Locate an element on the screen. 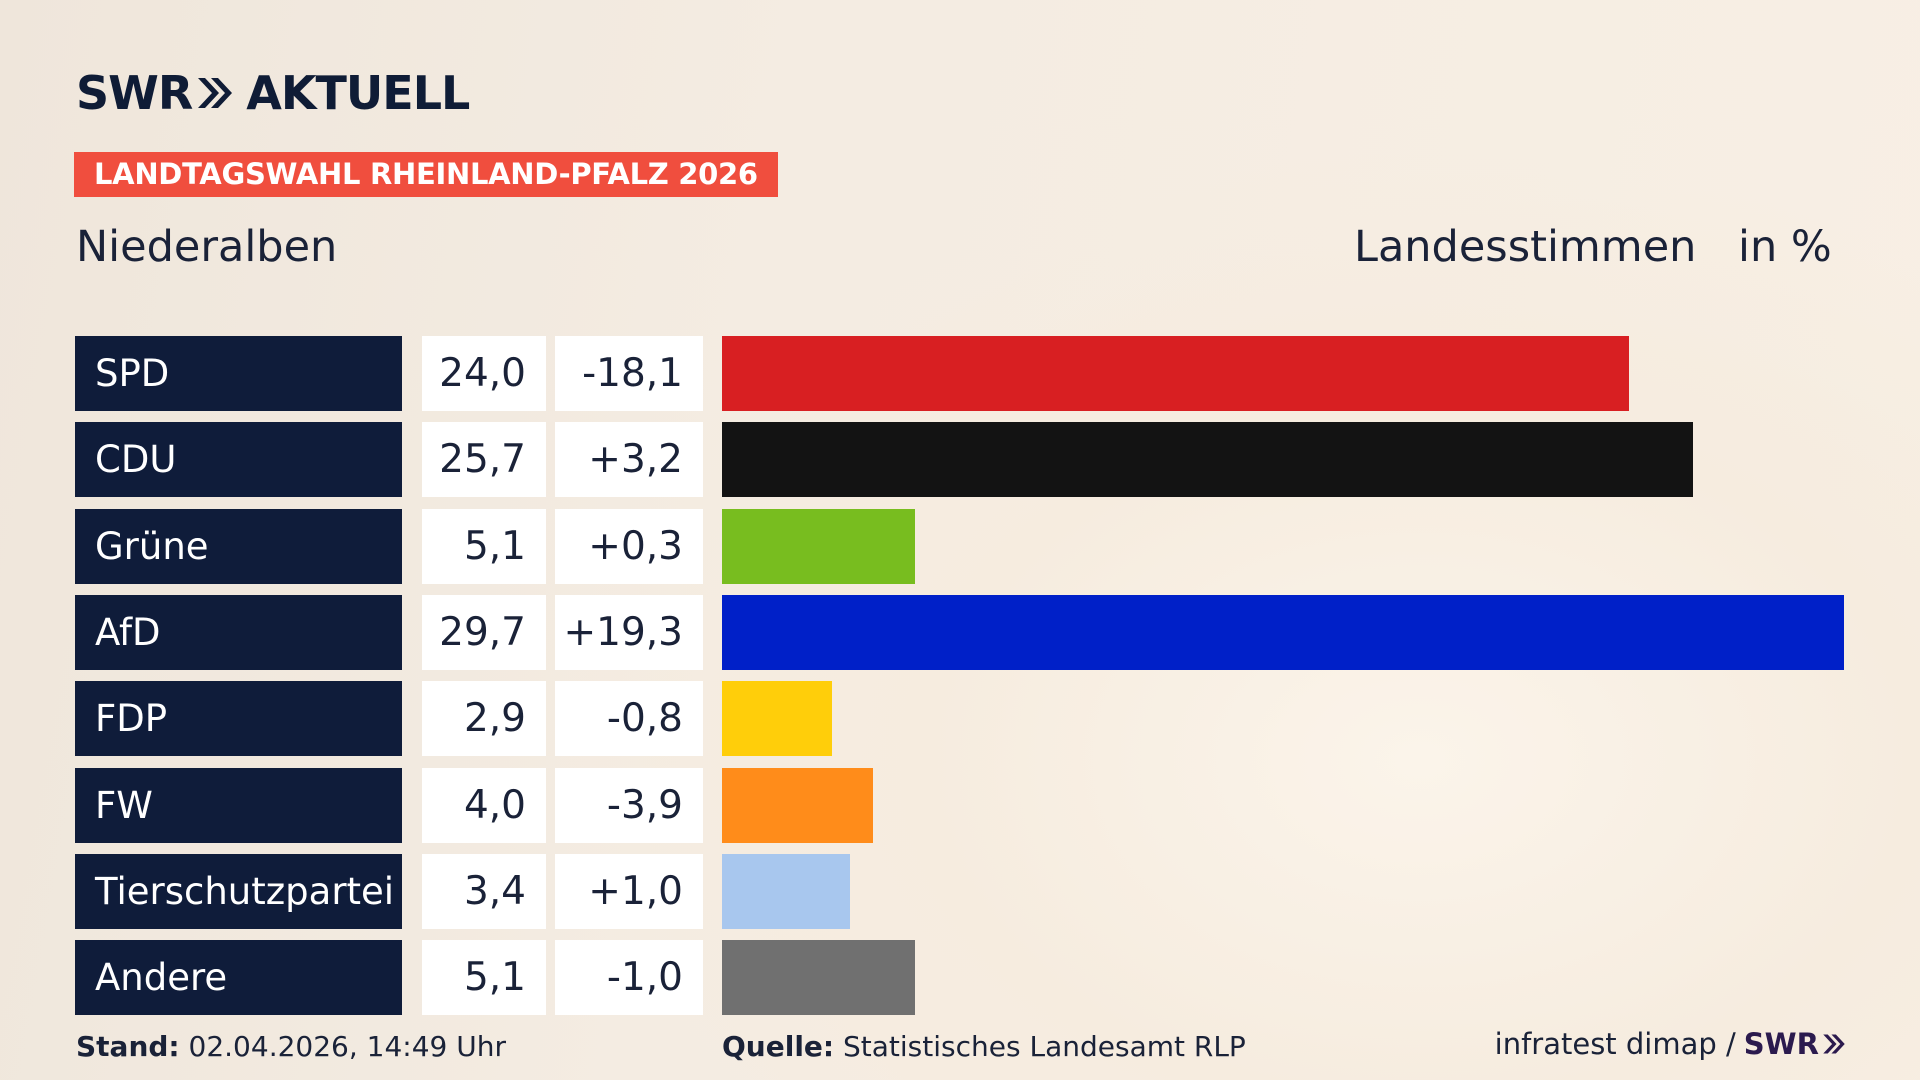 The width and height of the screenshot is (1920, 1080). double-chevron-icon is located at coordinates (215, 93).